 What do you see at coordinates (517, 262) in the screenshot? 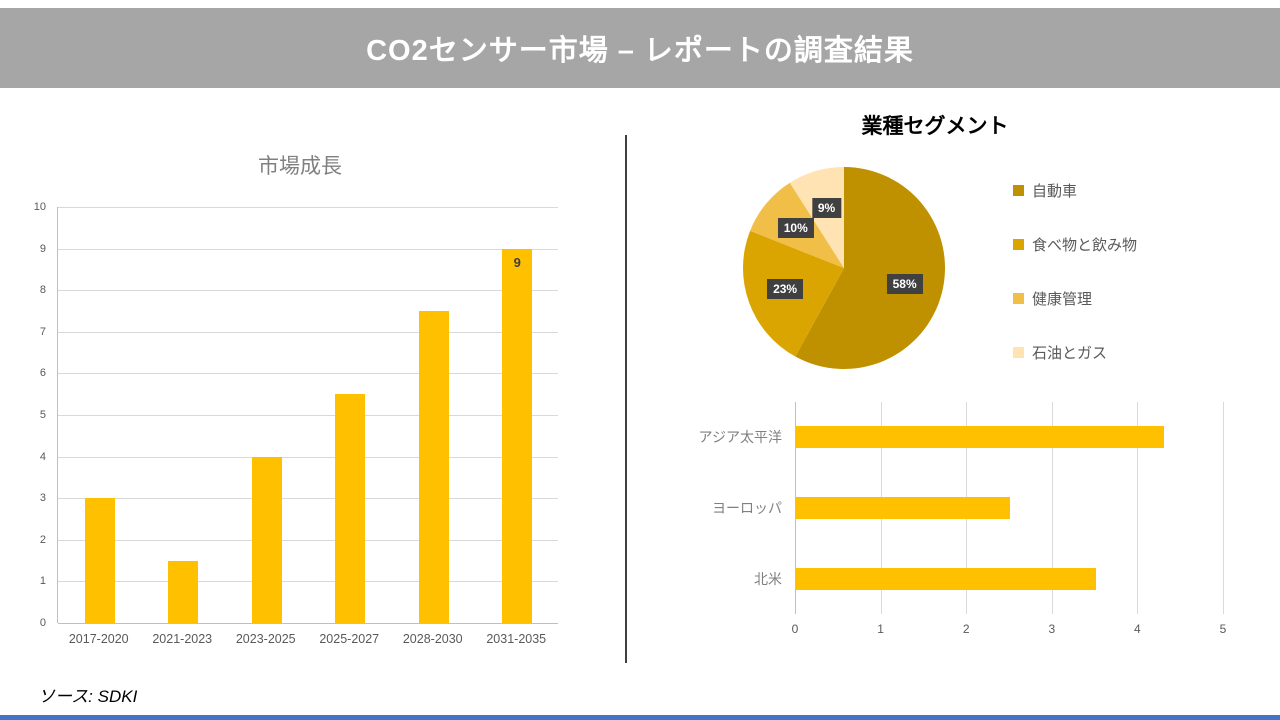
I see `bar-data-label: 9` at bounding box center [517, 262].